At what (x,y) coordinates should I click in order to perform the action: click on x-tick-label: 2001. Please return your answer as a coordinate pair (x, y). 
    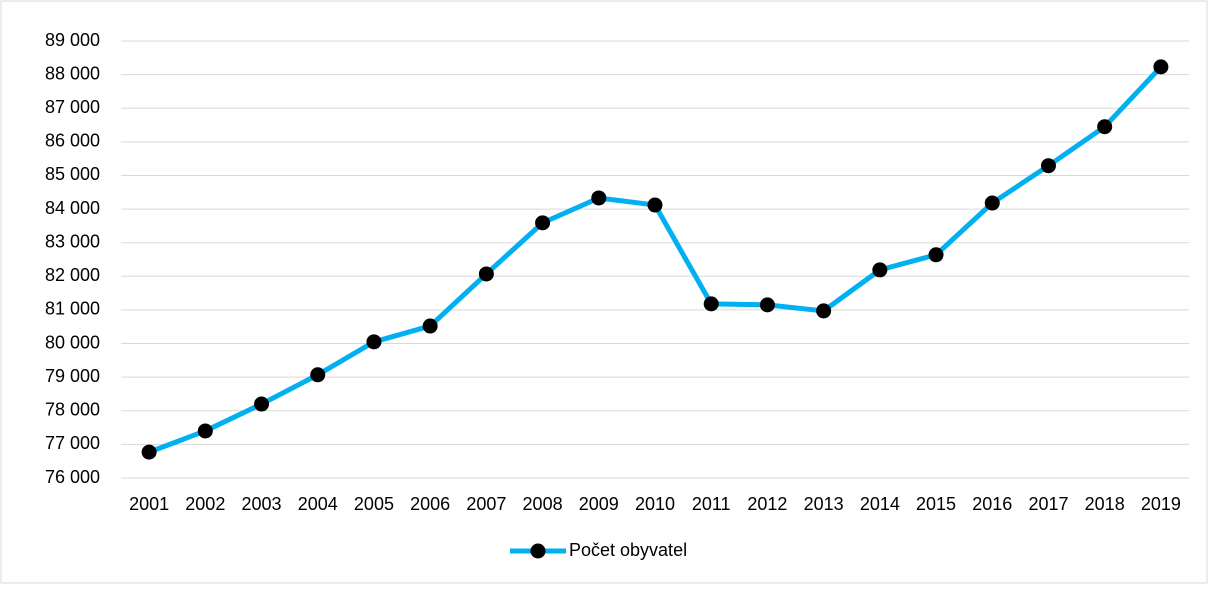
    Looking at the image, I should click on (149, 504).